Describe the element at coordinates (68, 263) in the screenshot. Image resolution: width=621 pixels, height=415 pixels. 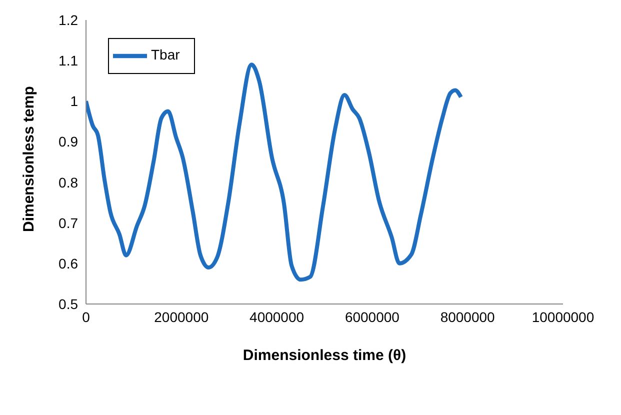
I see `y-tick-label: 0.6` at that location.